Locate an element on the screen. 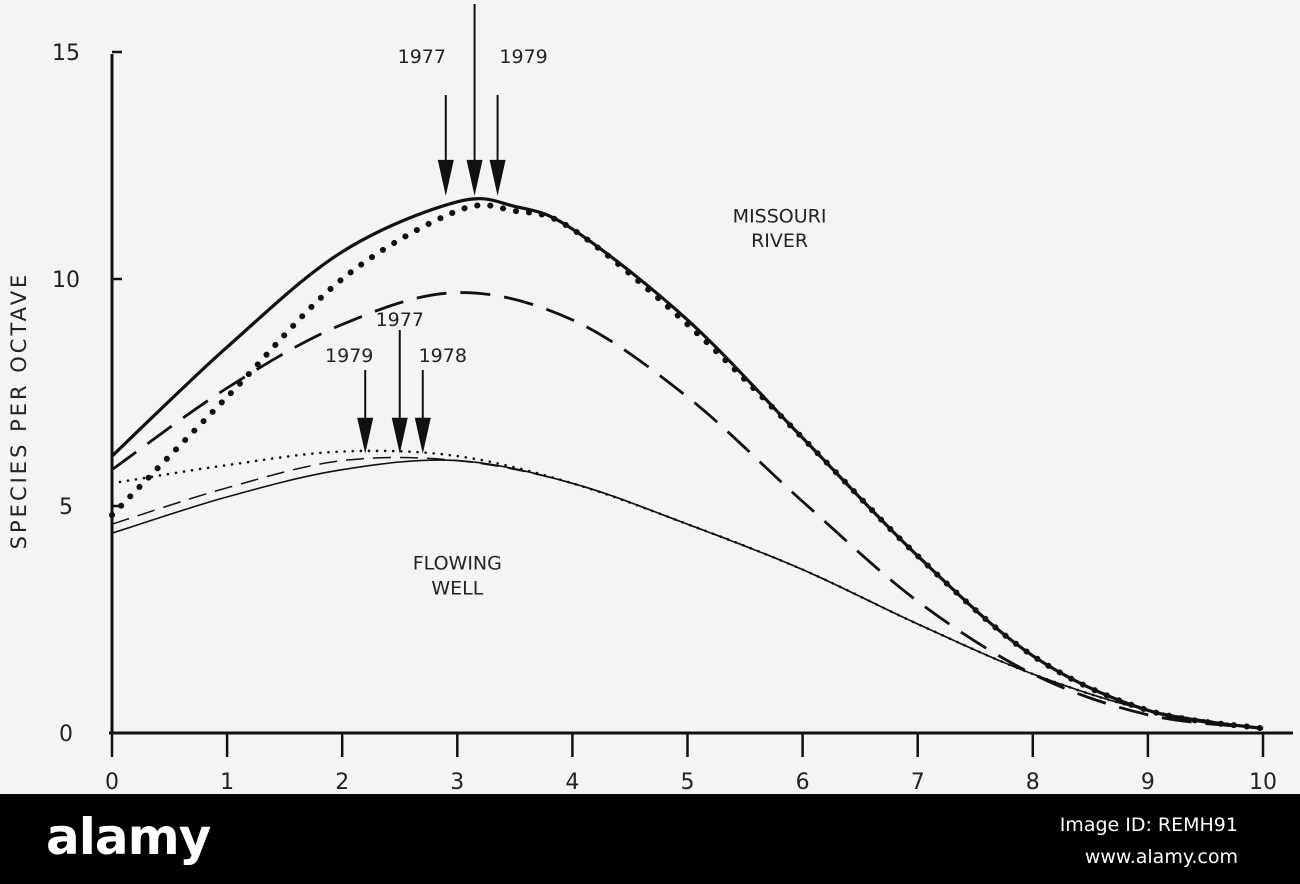 This screenshot has width=1300, height=884. mode-arrows is located at coordinates (431, 229).